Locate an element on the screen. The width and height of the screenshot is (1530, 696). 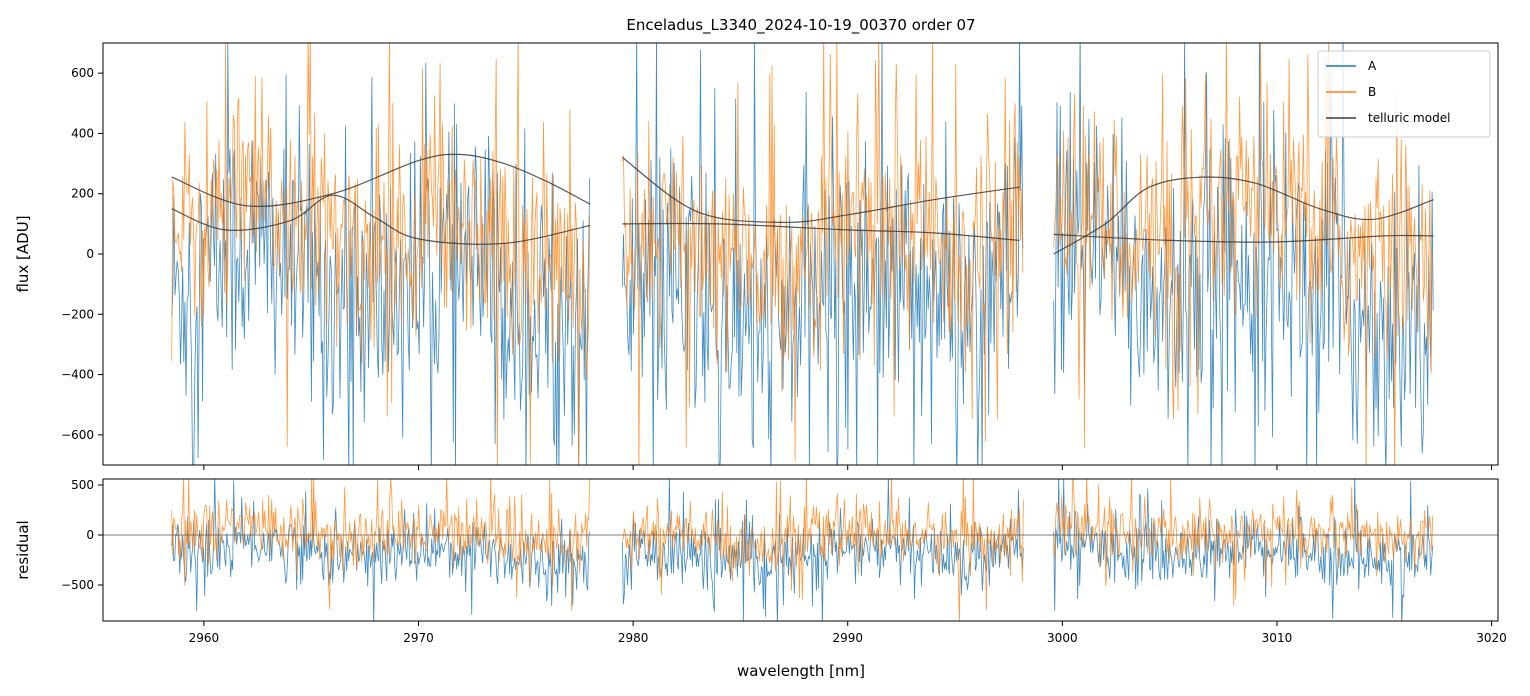
x-tick-label: 2990 is located at coordinates (847, 638).